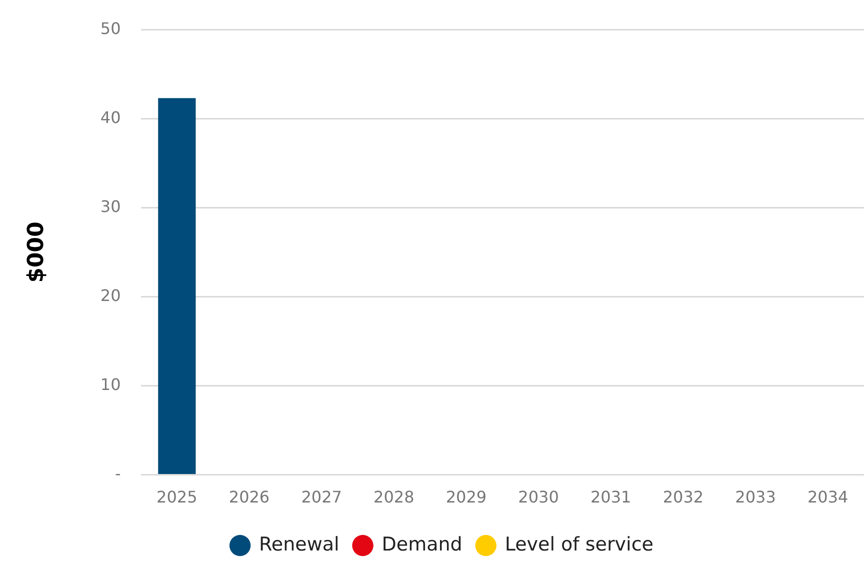  What do you see at coordinates (110, 117) in the screenshot?
I see `y-tick-label: 40` at bounding box center [110, 117].